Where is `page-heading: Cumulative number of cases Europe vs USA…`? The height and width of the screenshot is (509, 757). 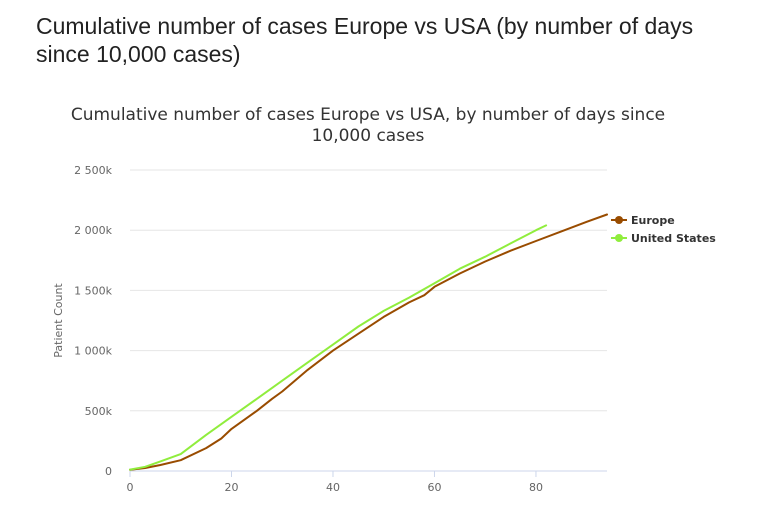
page-heading: Cumulative number of cases Europe vs USA… is located at coordinates (365, 40).